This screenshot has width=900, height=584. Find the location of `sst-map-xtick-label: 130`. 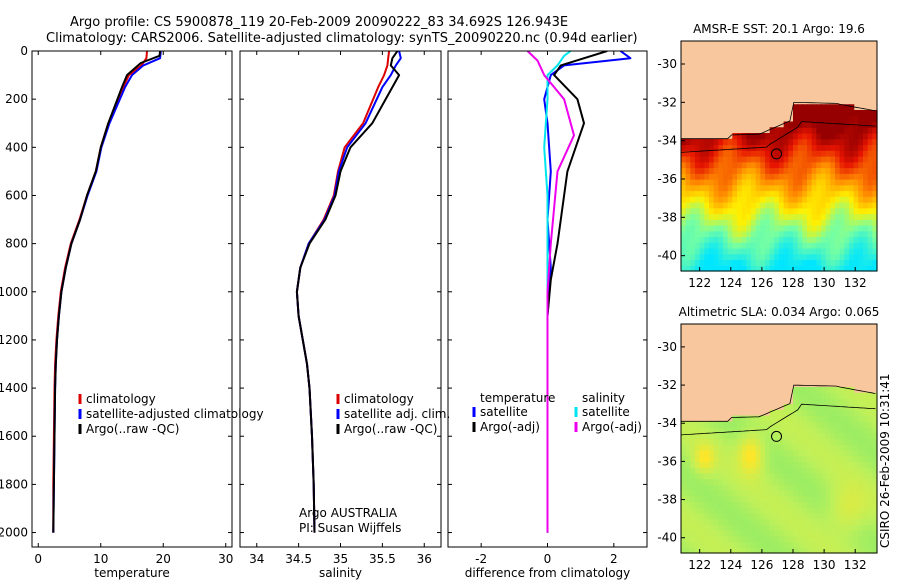

sst-map-xtick-label: 130 is located at coordinates (824, 283).